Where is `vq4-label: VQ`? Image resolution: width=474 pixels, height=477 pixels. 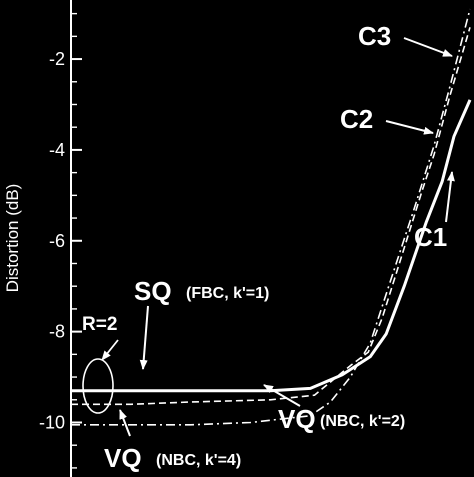 vq4-label: VQ is located at coordinates (123, 458).